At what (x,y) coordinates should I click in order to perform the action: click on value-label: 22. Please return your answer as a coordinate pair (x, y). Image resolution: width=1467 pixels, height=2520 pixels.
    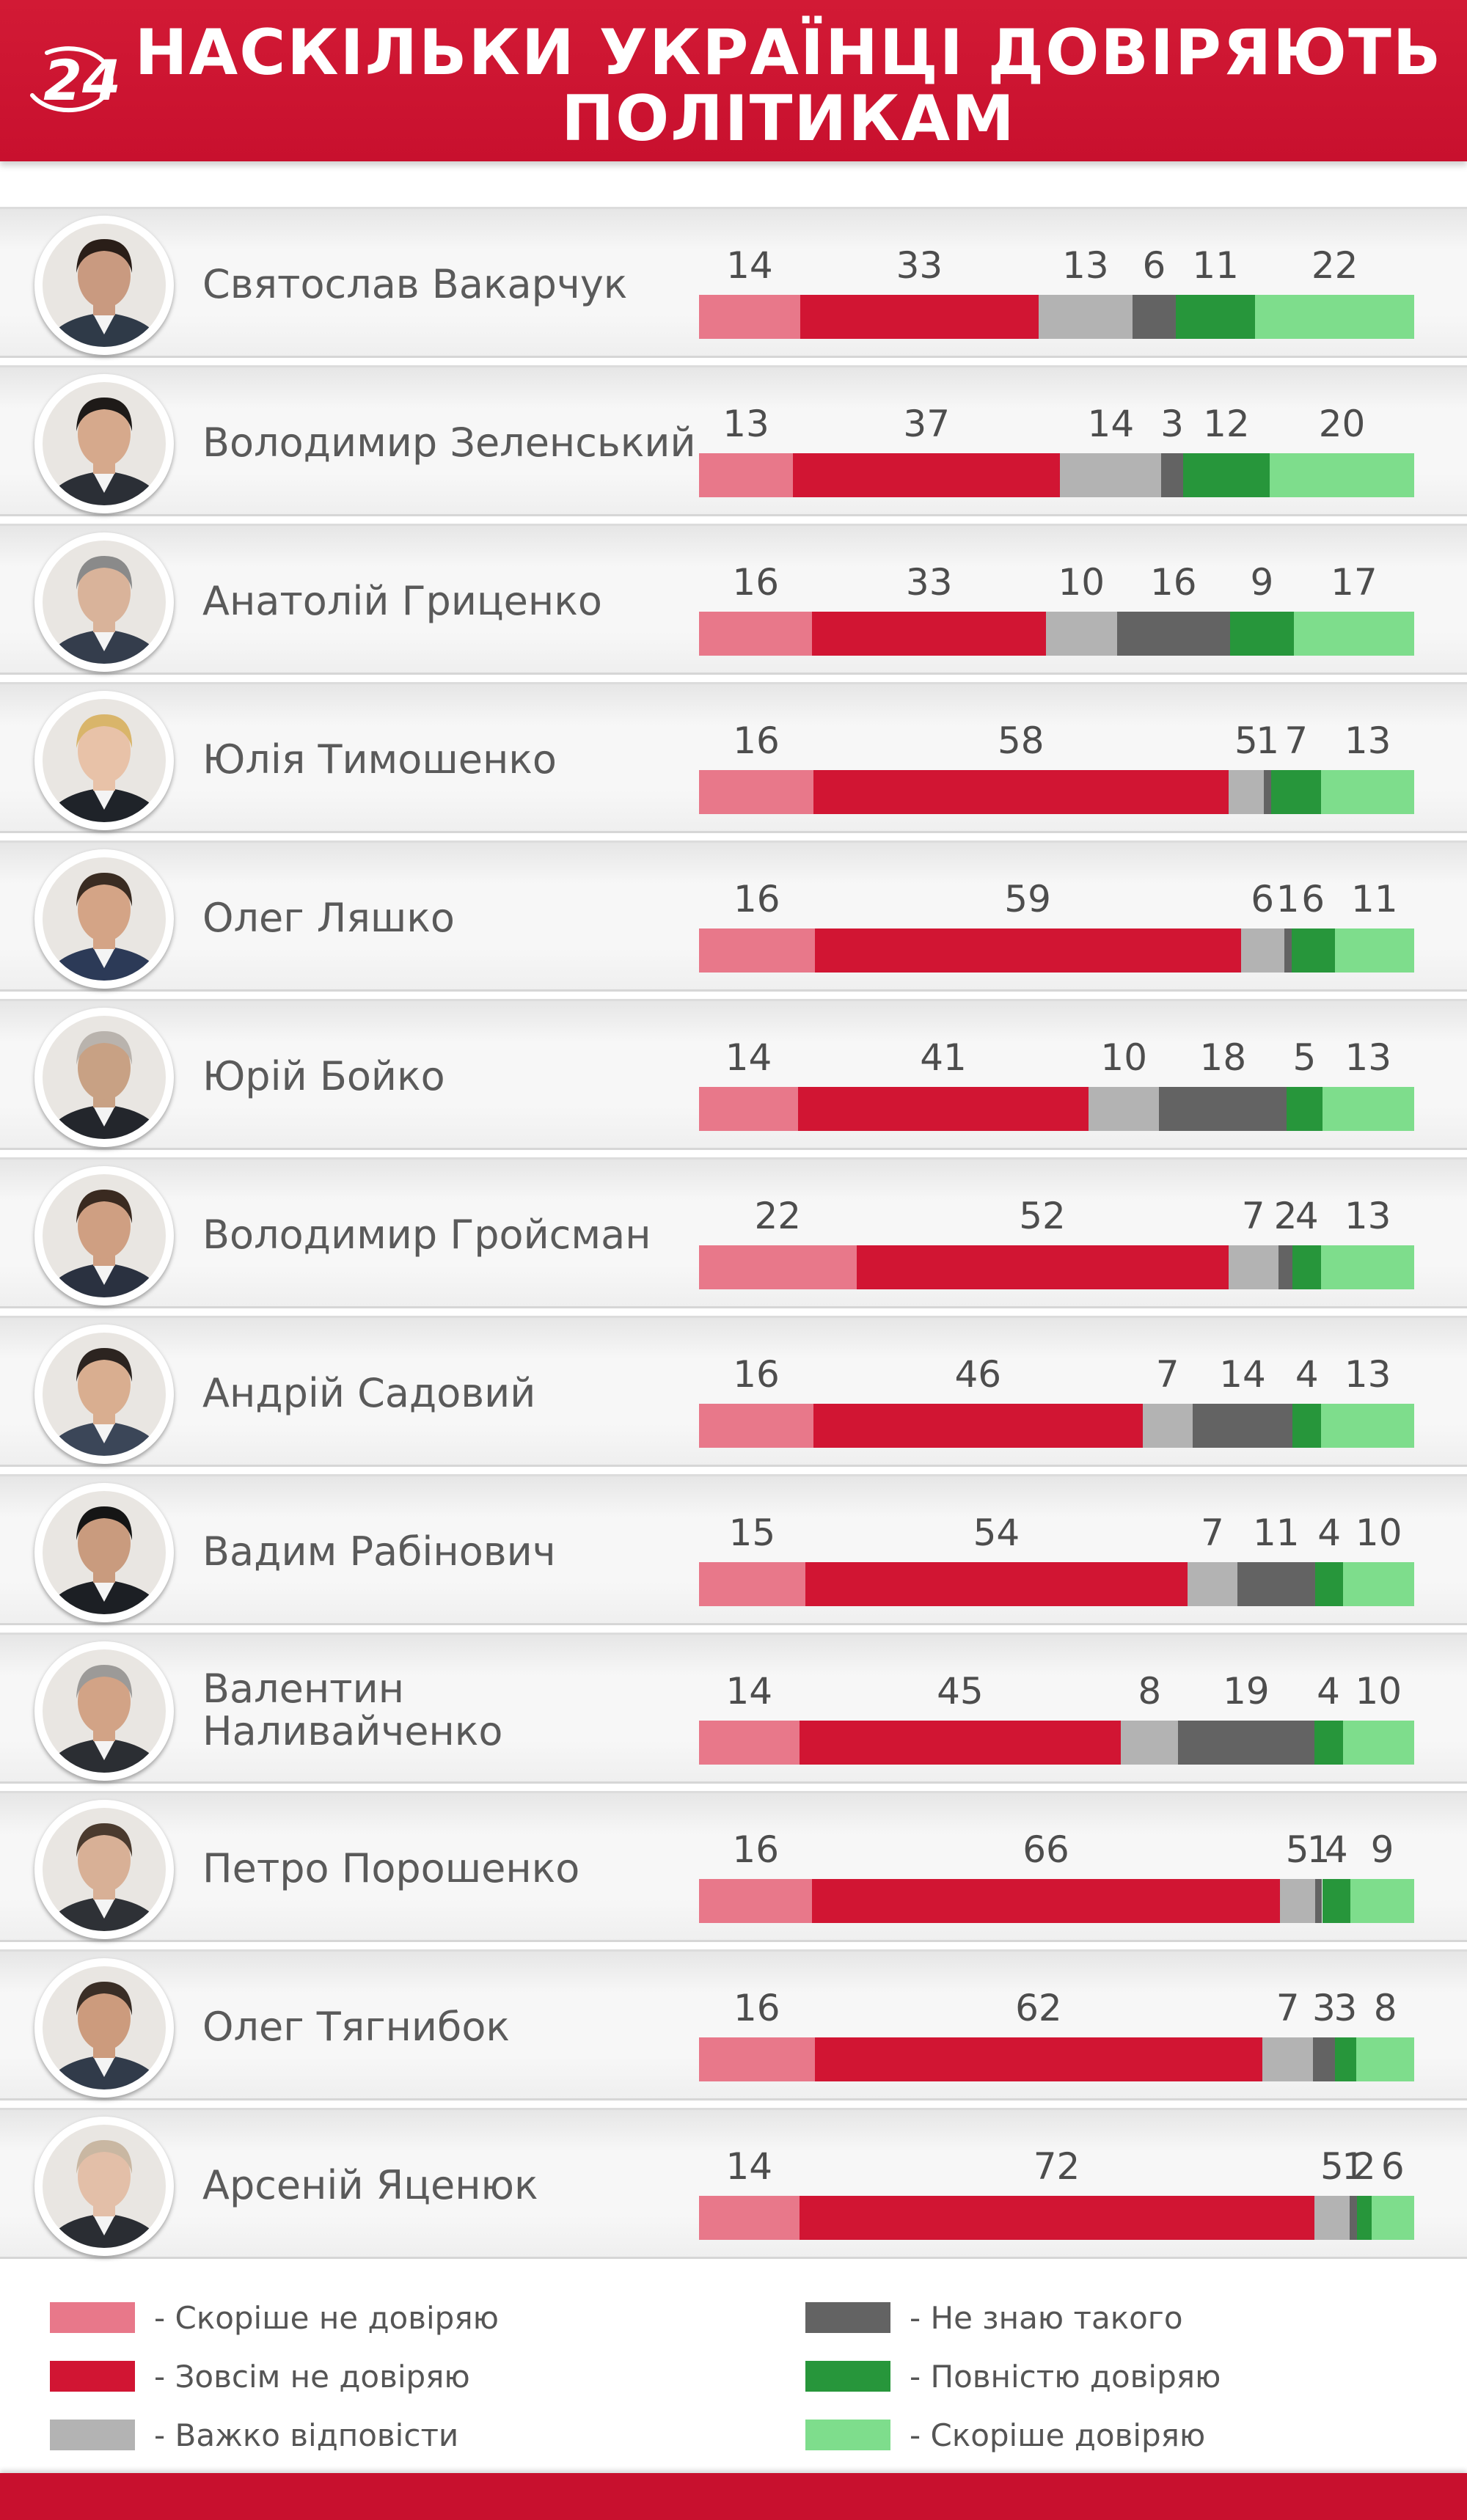
    Looking at the image, I should click on (1334, 265).